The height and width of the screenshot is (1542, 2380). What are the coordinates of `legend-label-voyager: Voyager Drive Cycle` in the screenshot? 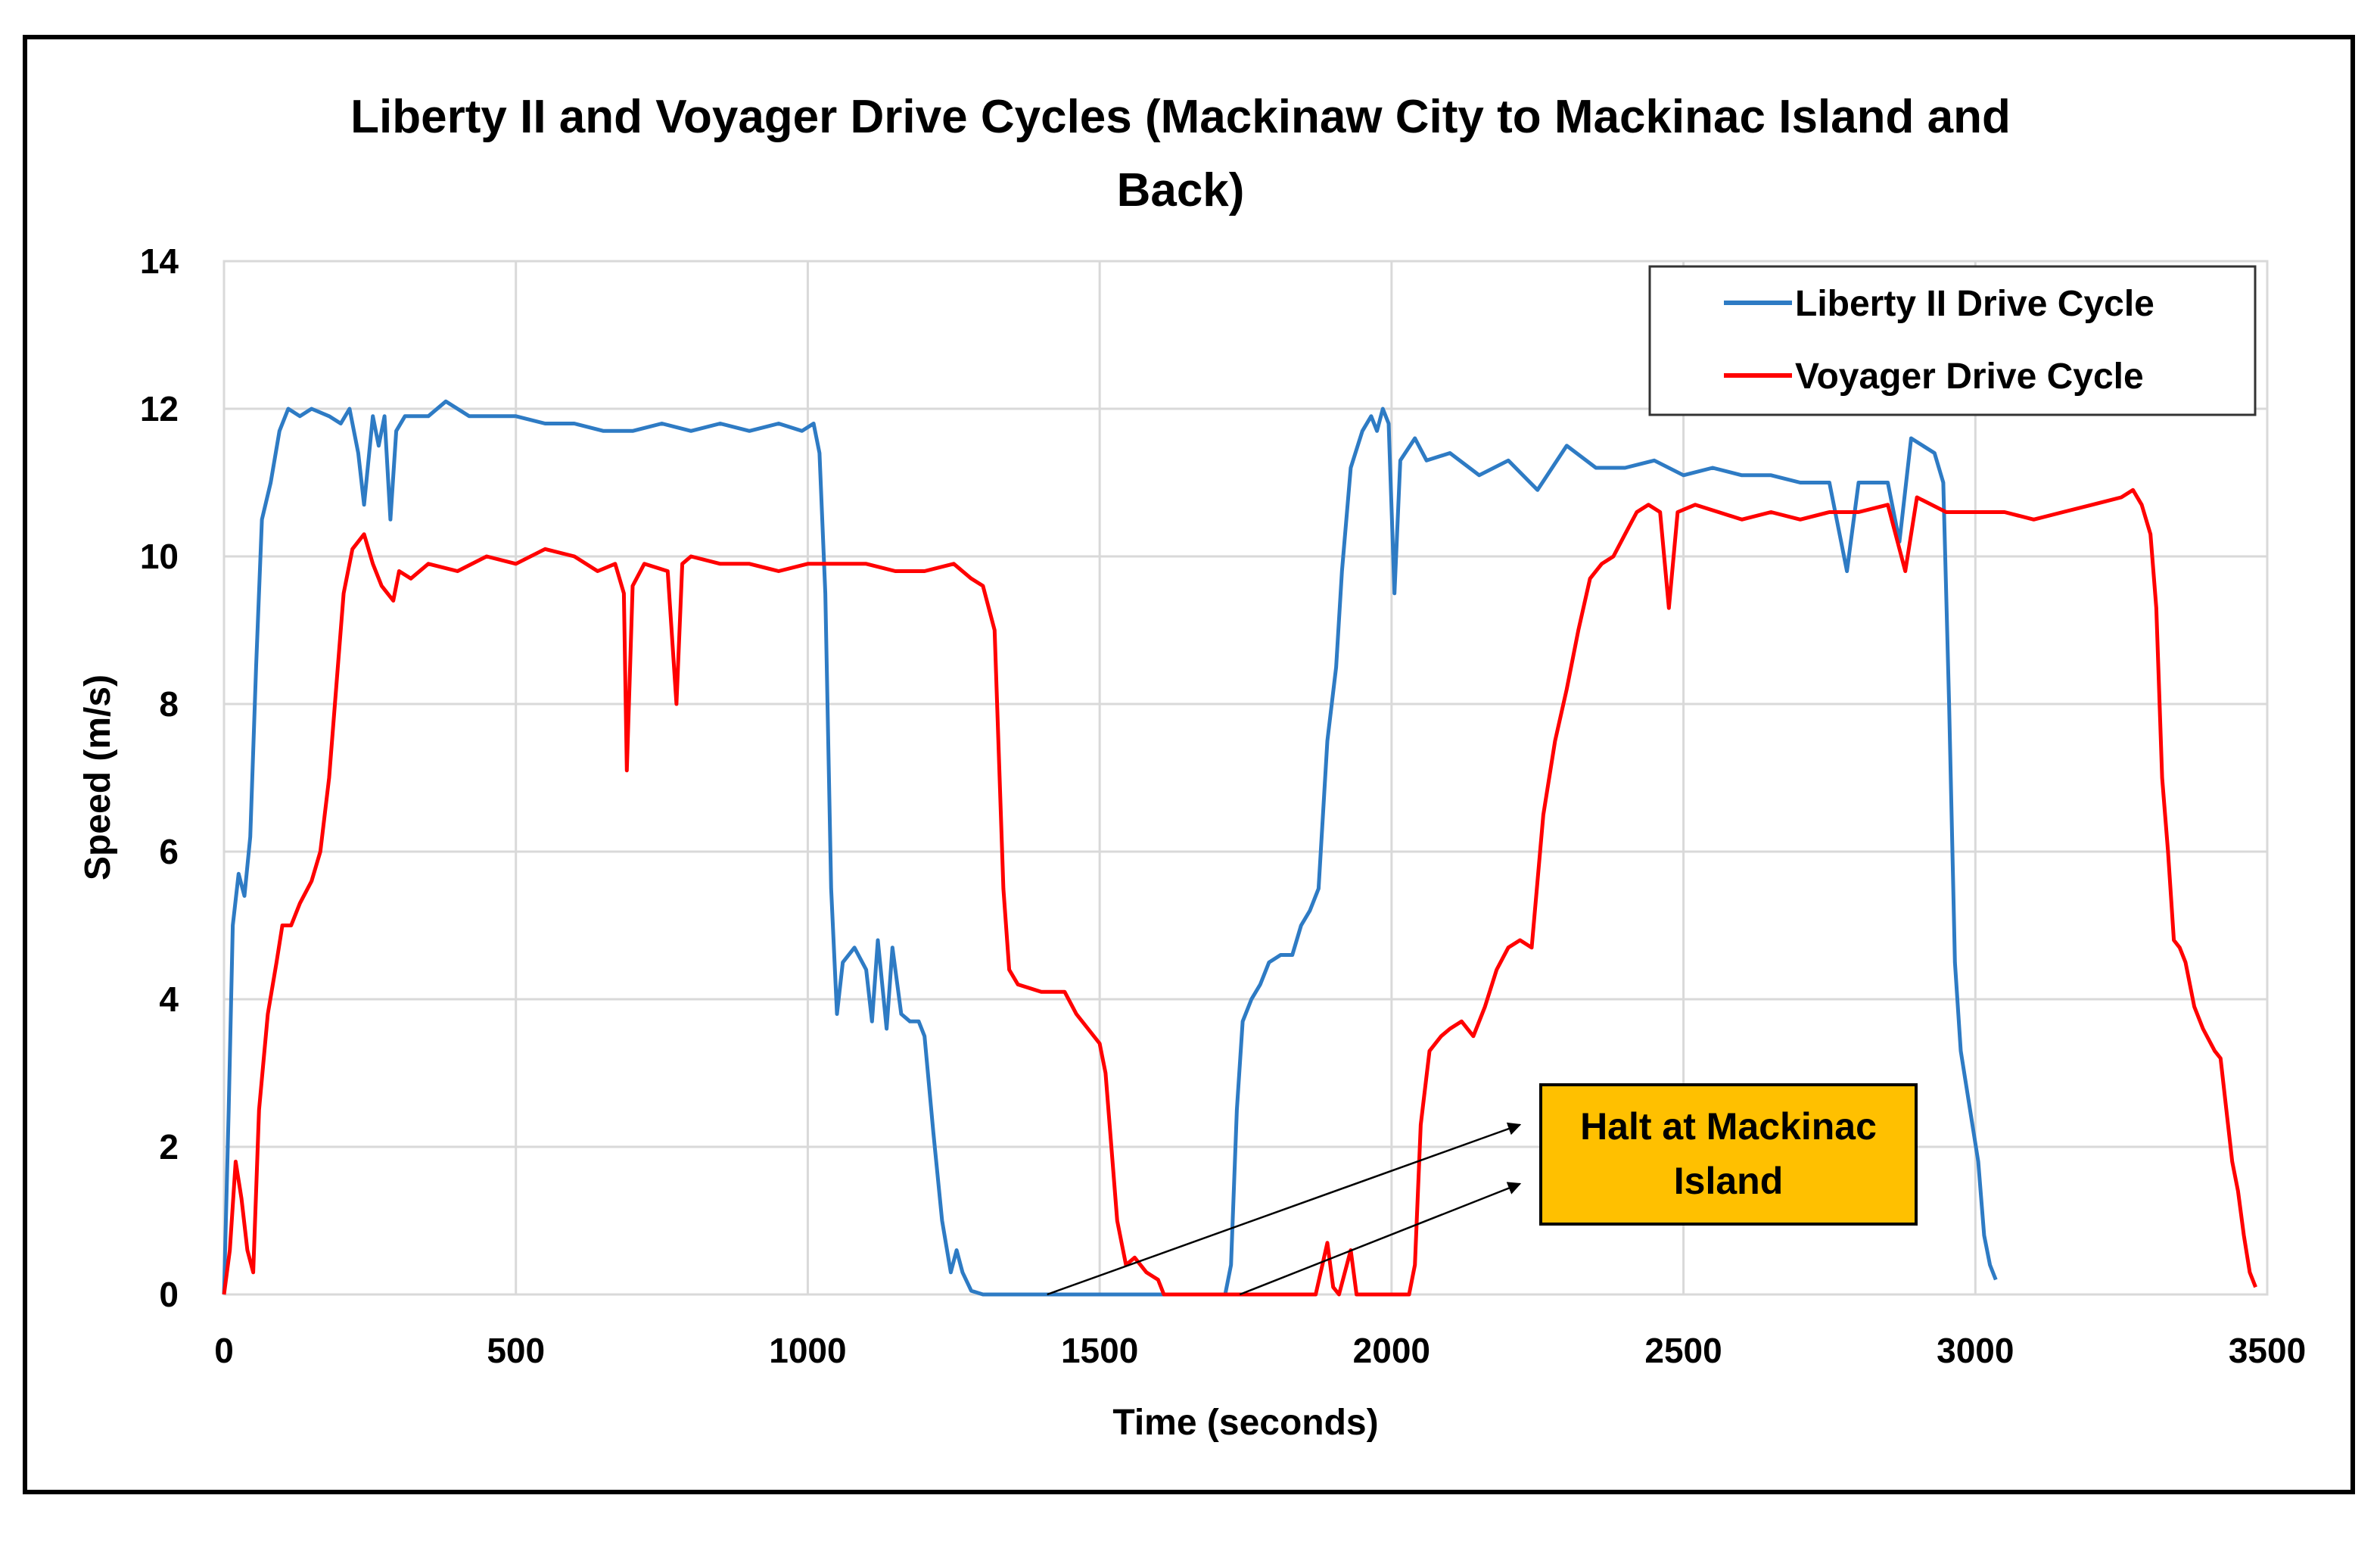 It's located at (1970, 377).